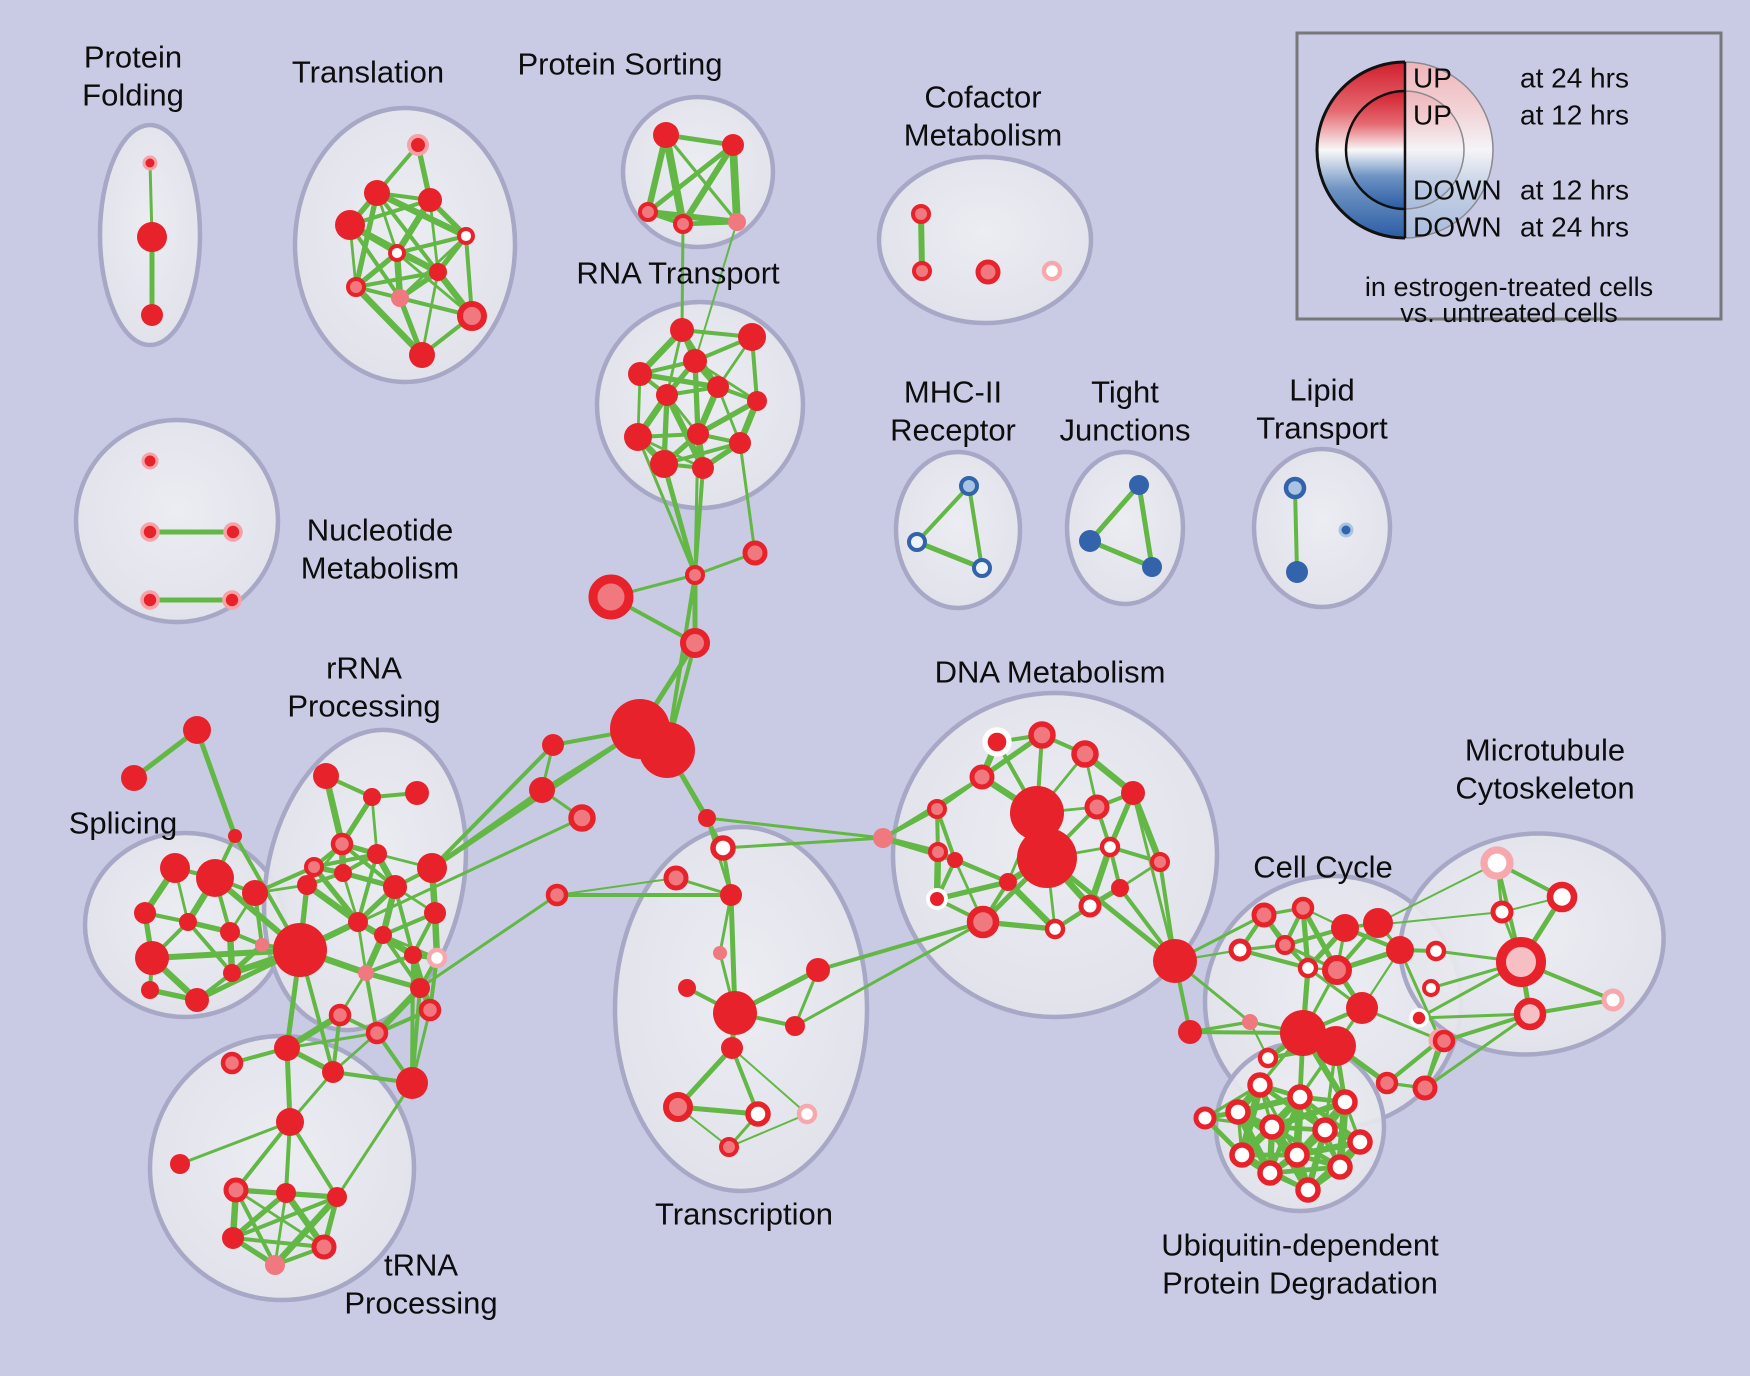 Image resolution: width=1750 pixels, height=1376 pixels. Describe the element at coordinates (420, 1284) in the screenshot. I see `cluster-label-trna-processing: tRNA Processing` at that location.